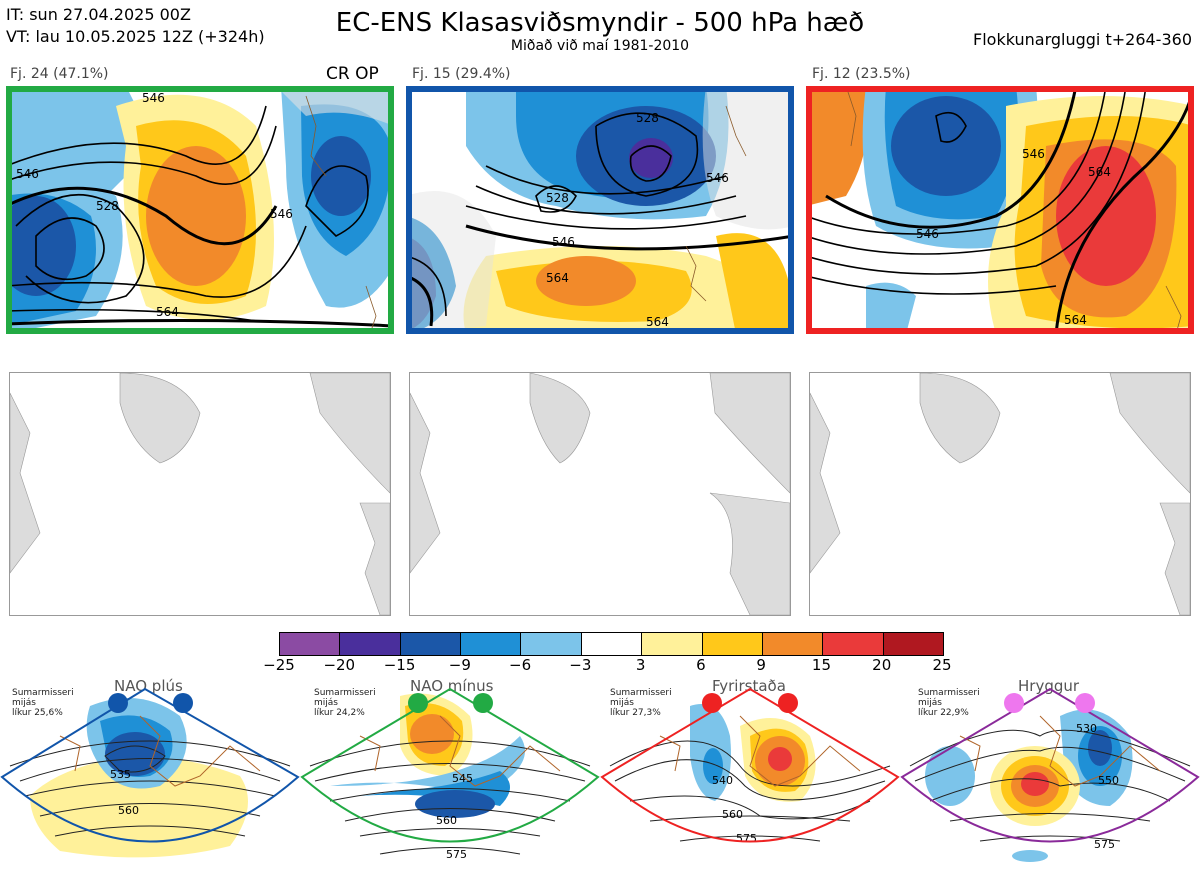 The height and width of the screenshot is (871, 1200). Describe the element at coordinates (1082, 39) in the screenshot. I see `classification-window: Flokkunargluggi t+264-360` at that location.